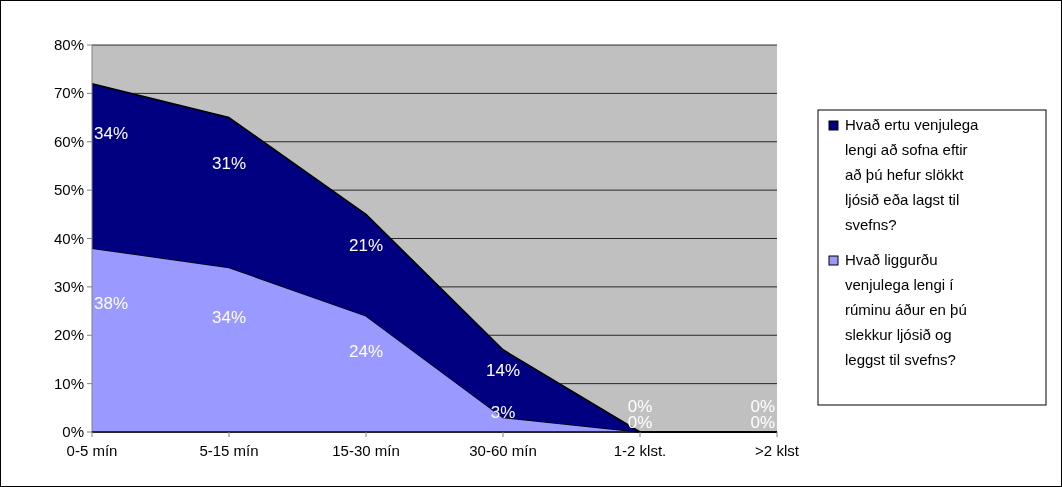 The image size is (1062, 487). Describe the element at coordinates (229, 163) in the screenshot. I see `data-label: 31%` at that location.